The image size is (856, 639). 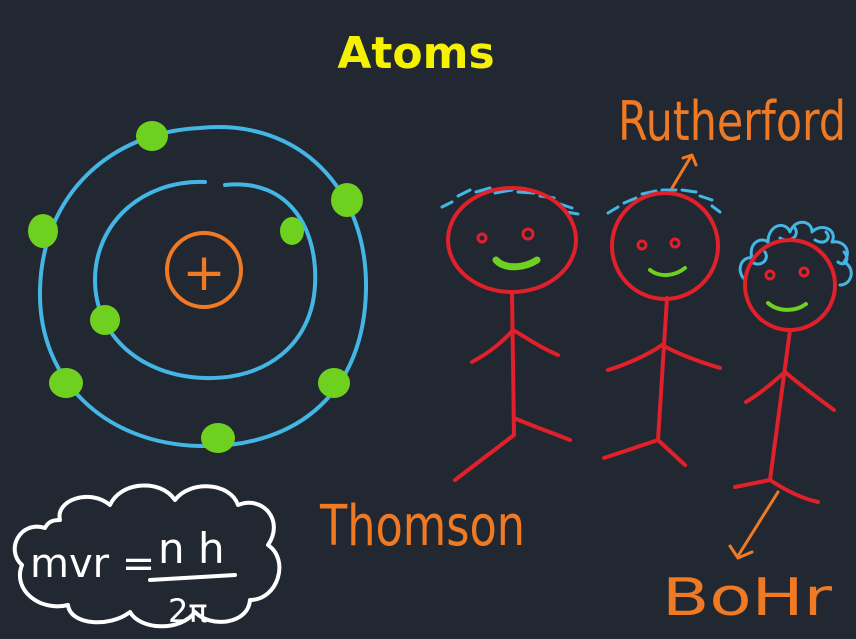 I want to click on label-thomson: Thomson, so click(x=422, y=526).